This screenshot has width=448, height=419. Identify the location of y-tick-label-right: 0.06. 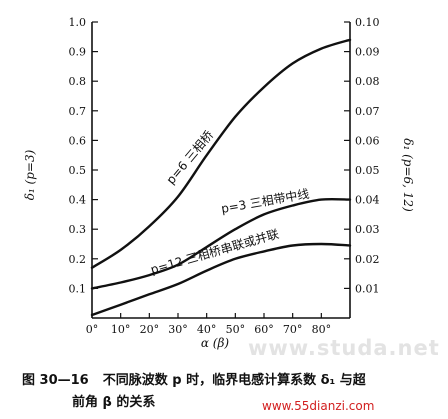
(367, 140).